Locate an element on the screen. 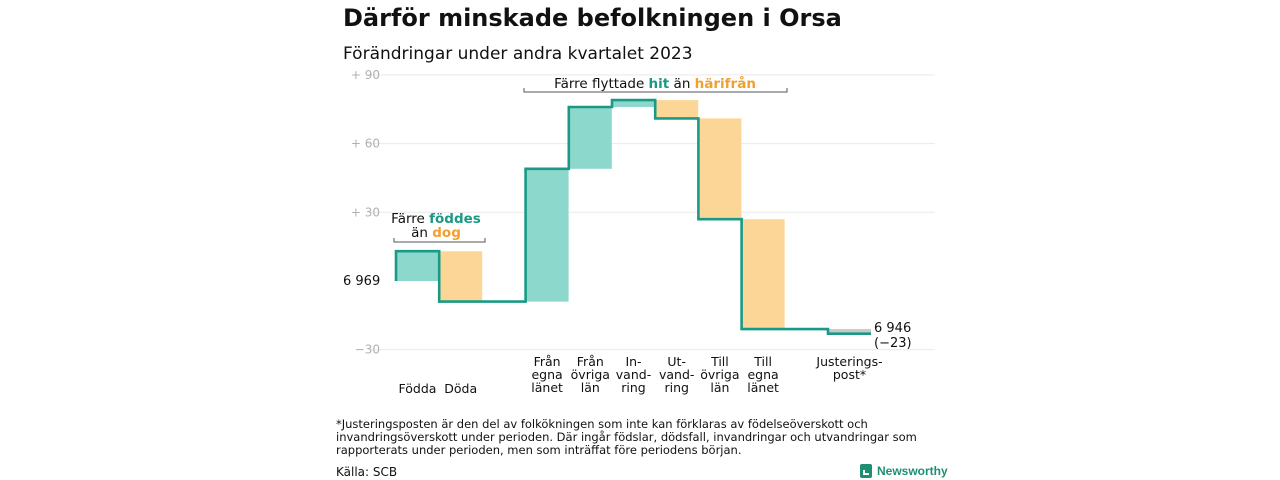 This screenshot has width=1280, height=480. y-tick-label: + 60 is located at coordinates (365, 144).